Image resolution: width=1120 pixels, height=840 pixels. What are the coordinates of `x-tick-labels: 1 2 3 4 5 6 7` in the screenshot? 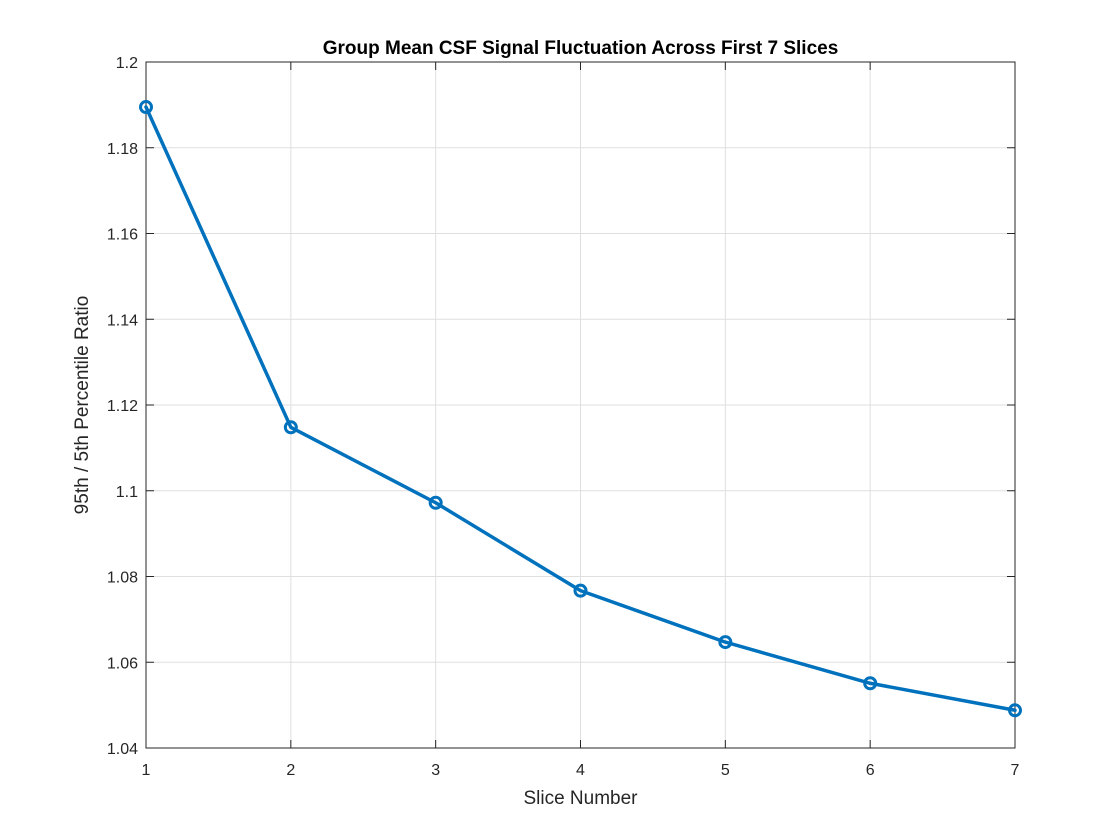 It's located at (581, 770).